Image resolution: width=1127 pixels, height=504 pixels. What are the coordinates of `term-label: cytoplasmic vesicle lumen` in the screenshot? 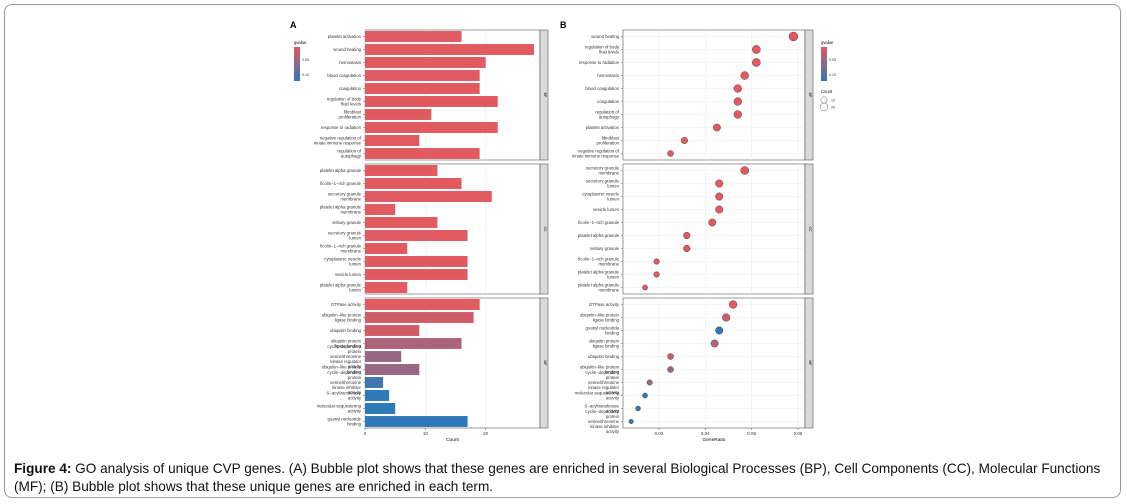 It's located at (600, 196).